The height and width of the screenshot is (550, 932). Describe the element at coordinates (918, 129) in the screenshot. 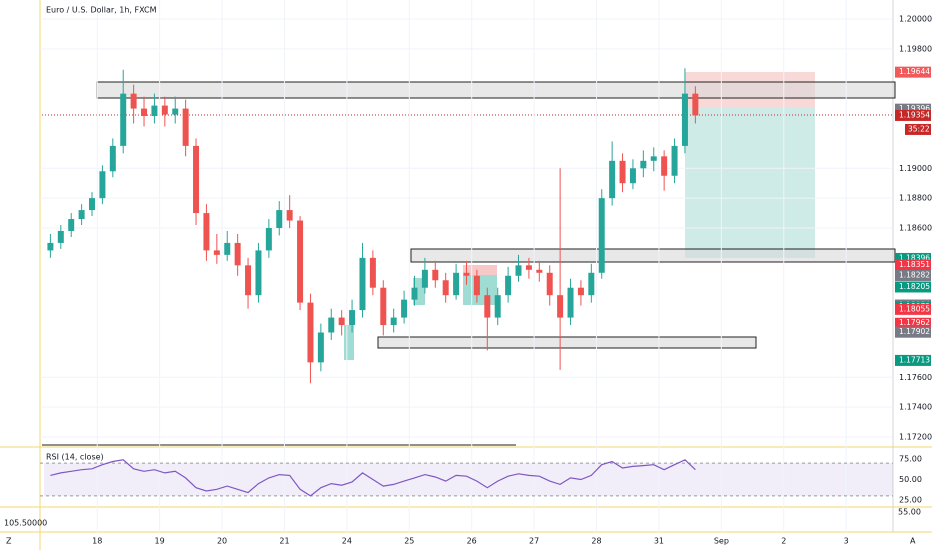

I see `countdown-chip` at that location.